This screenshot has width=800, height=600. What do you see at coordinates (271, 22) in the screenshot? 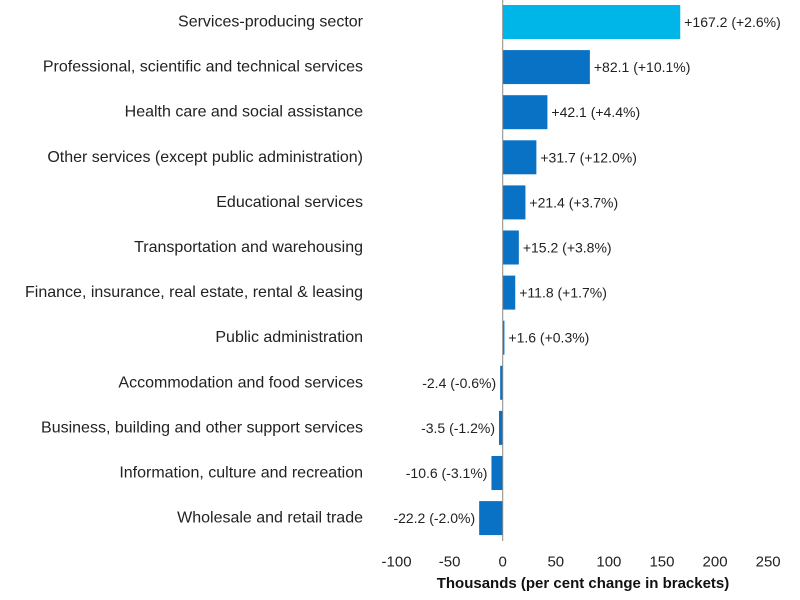
I see `category-label: Services-producing sector` at bounding box center [271, 22].